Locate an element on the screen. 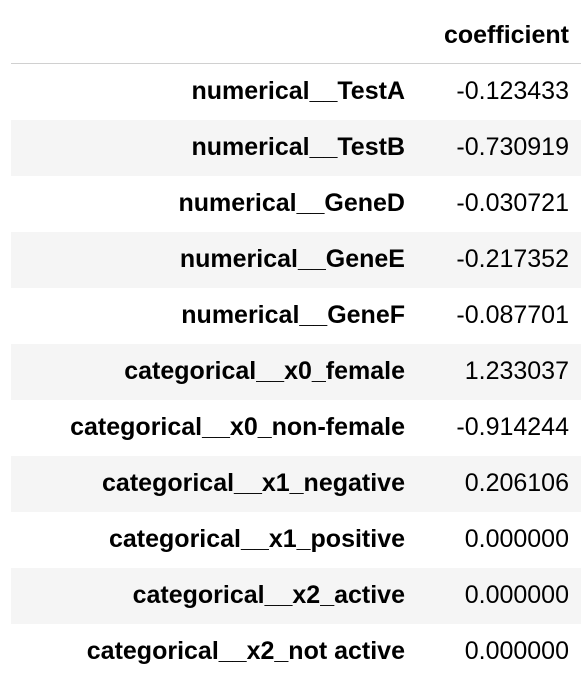 Image resolution: width=586 pixels, height=680 pixels. table-row: categorical__x1_negative 0.206106 is located at coordinates (296, 483).